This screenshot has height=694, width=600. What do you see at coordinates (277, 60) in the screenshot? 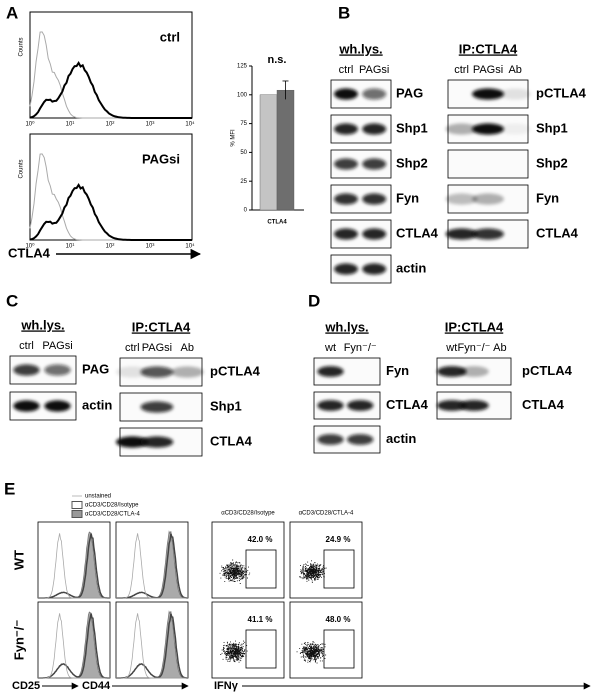
I see `annotation: n.s.` at bounding box center [277, 60].